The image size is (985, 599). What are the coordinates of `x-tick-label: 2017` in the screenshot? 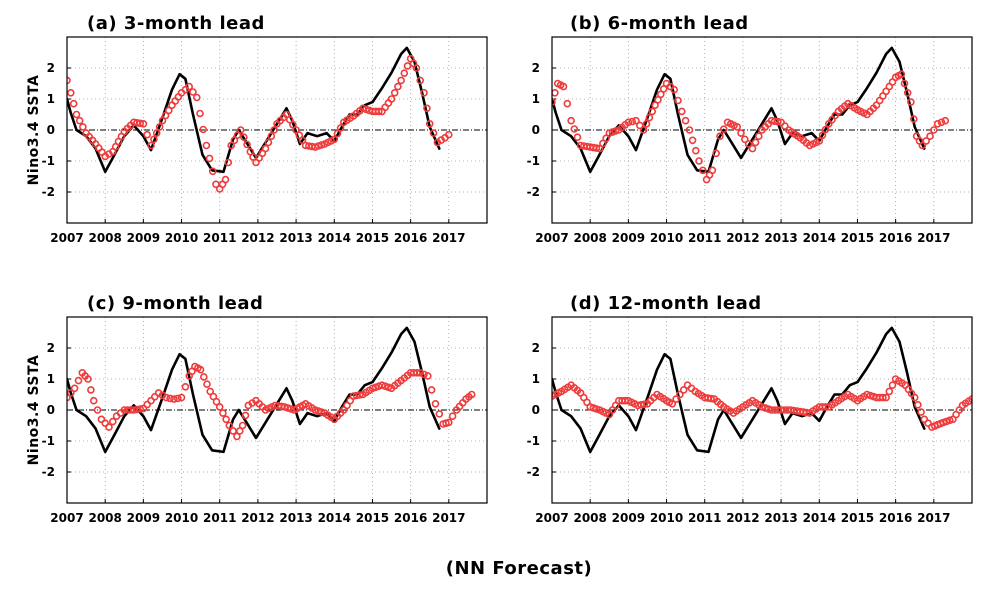 It's located at (448, 238).